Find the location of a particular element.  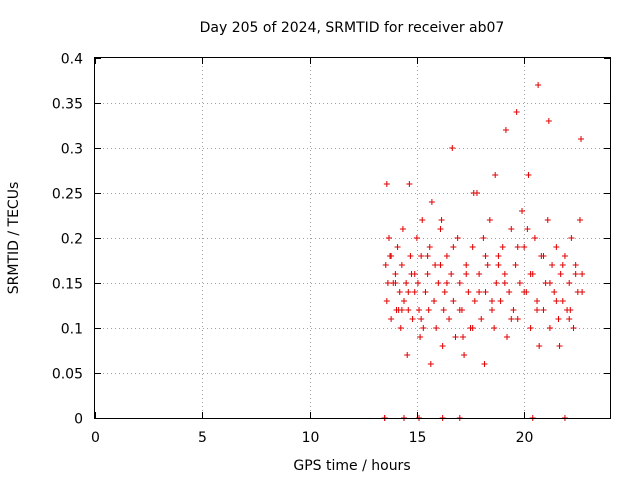

y-tick-label: 0.15 is located at coordinates (67, 285).